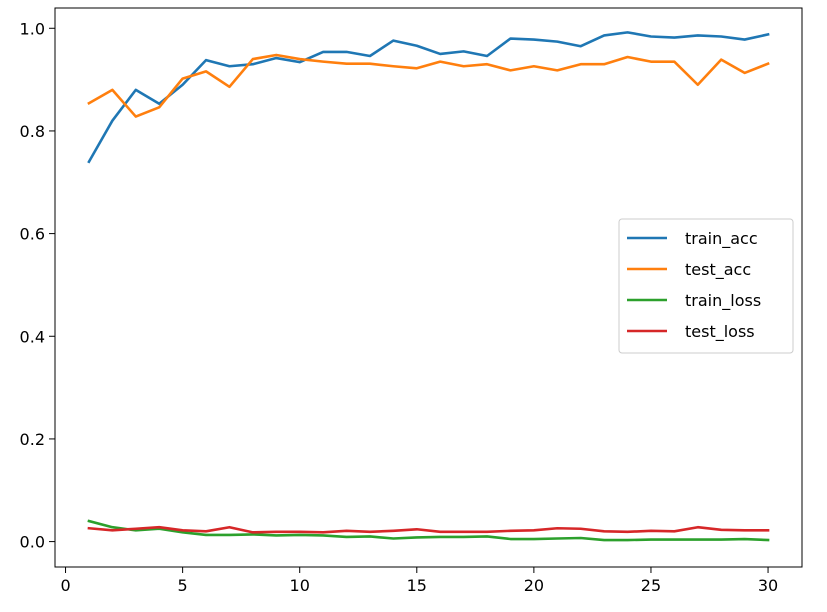 This screenshot has width=827, height=612. Describe the element at coordinates (32, 439) in the screenshot. I see `y-tick-label: 0.2` at that location.